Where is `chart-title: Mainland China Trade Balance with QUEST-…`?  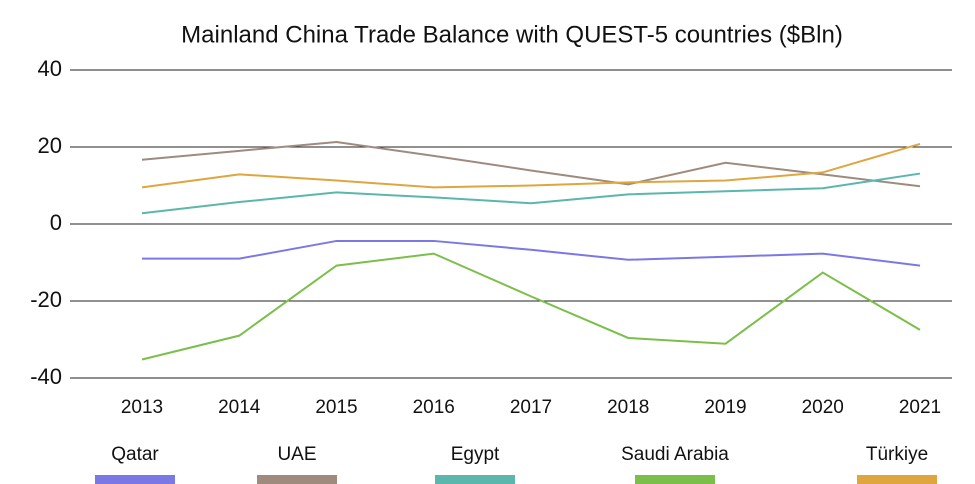 chart-title: Mainland China Trade Balance with QUEST-… is located at coordinates (512, 34).